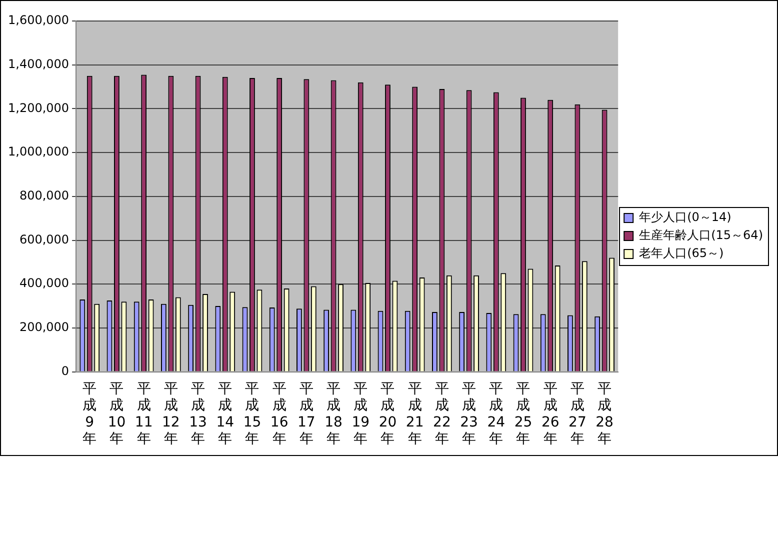 Image resolution: width=778 pixels, height=534 pixels. I want to click on x-tick-label: 平成19年, so click(361, 414).